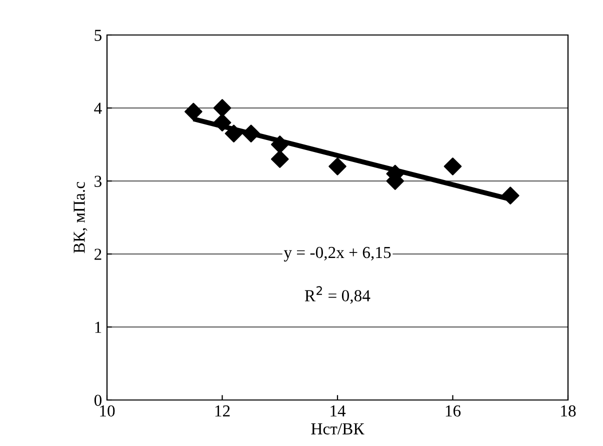 The height and width of the screenshot is (446, 603). Describe the element at coordinates (337, 428) in the screenshot. I see `x-axis-title: Нст/ВК` at that location.